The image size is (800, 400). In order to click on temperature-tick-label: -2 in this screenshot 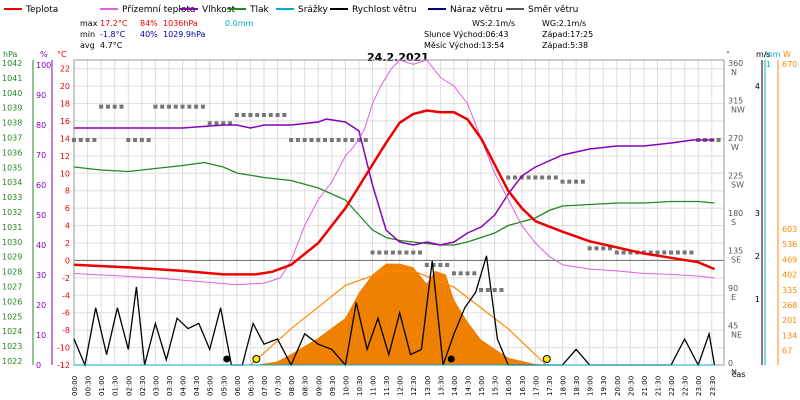, I will do `click(66, 278)`.